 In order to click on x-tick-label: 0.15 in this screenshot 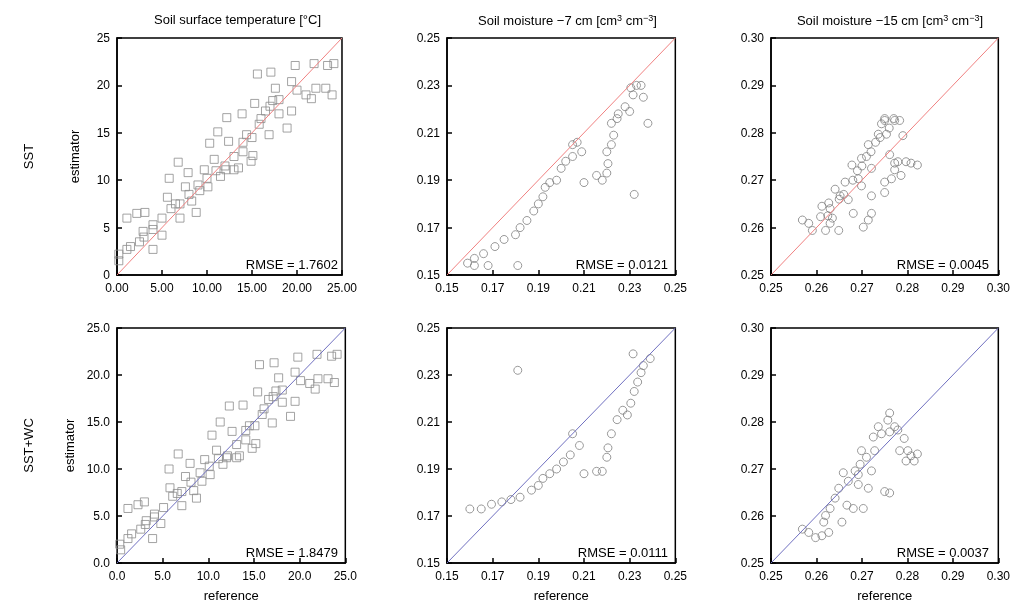, I will do `click(447, 288)`.